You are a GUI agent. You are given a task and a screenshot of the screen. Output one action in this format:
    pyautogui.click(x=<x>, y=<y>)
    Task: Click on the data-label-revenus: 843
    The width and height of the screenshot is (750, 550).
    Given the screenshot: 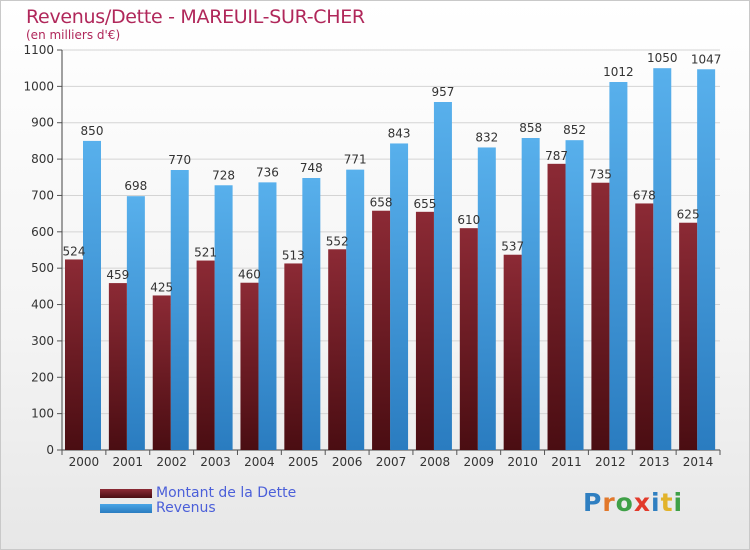 What is the action you would take?
    pyautogui.click(x=399, y=133)
    